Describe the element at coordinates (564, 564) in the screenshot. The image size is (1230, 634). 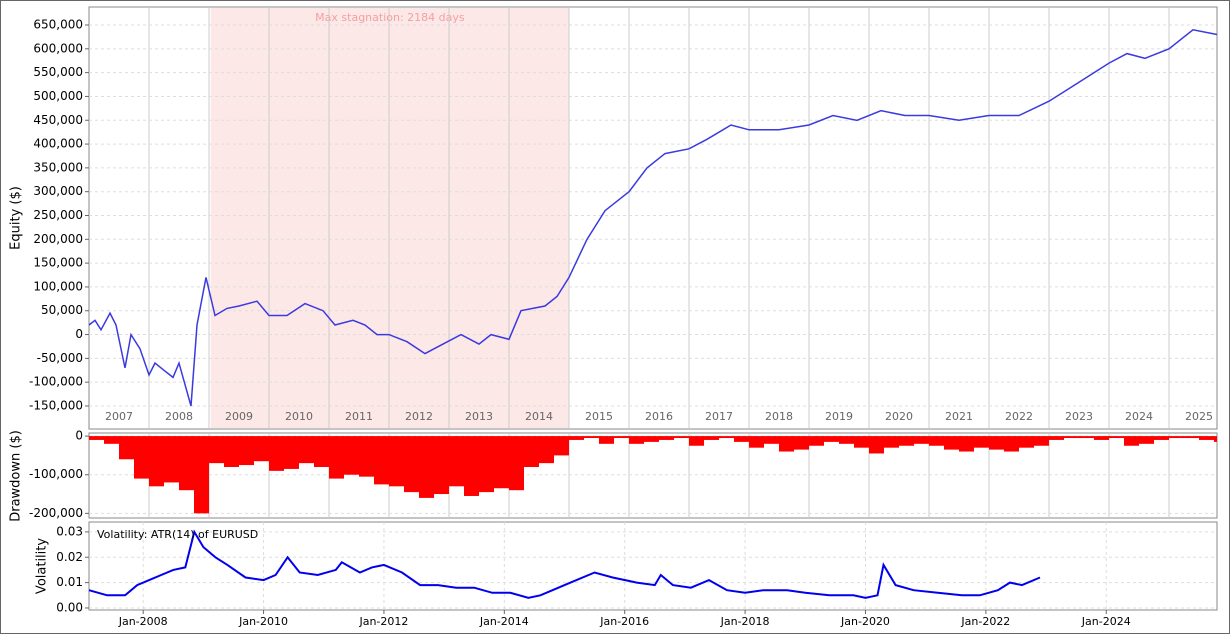
I see `series-line` at that location.